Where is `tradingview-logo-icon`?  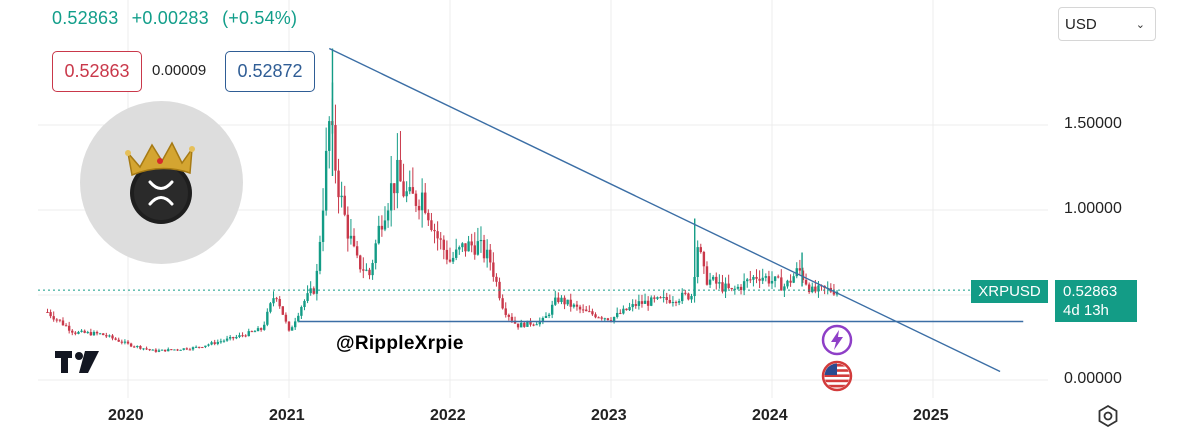 tradingview-logo-icon is located at coordinates (78, 365).